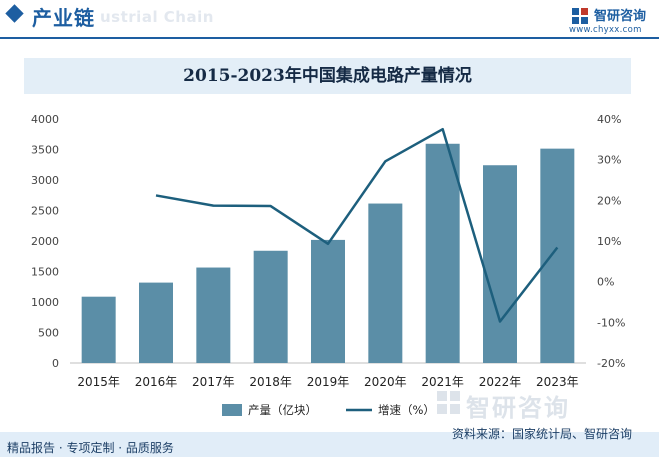 Image resolution: width=659 pixels, height=457 pixels. What do you see at coordinates (270, 382) in the screenshot?
I see `x-tick-label: 2018年` at bounding box center [270, 382].